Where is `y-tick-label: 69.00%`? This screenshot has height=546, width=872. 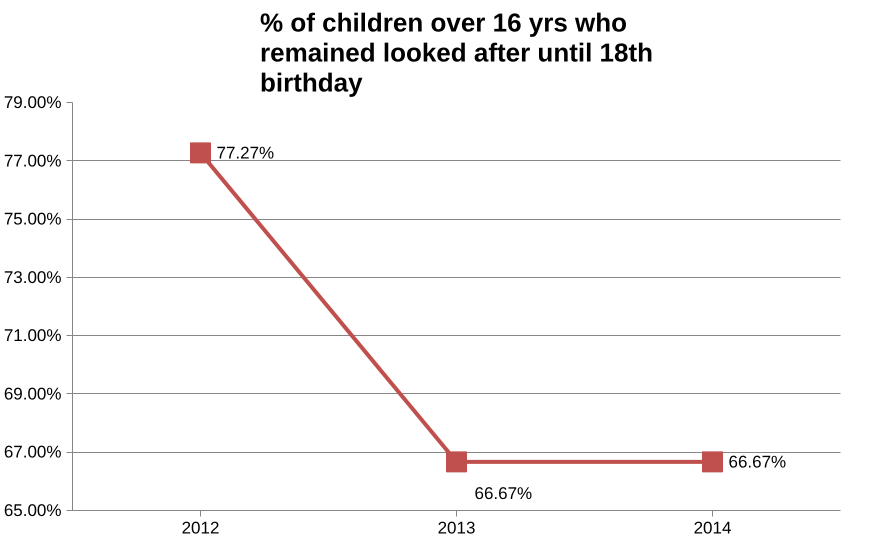 y-tick-label: 69.00% is located at coordinates (33, 394).